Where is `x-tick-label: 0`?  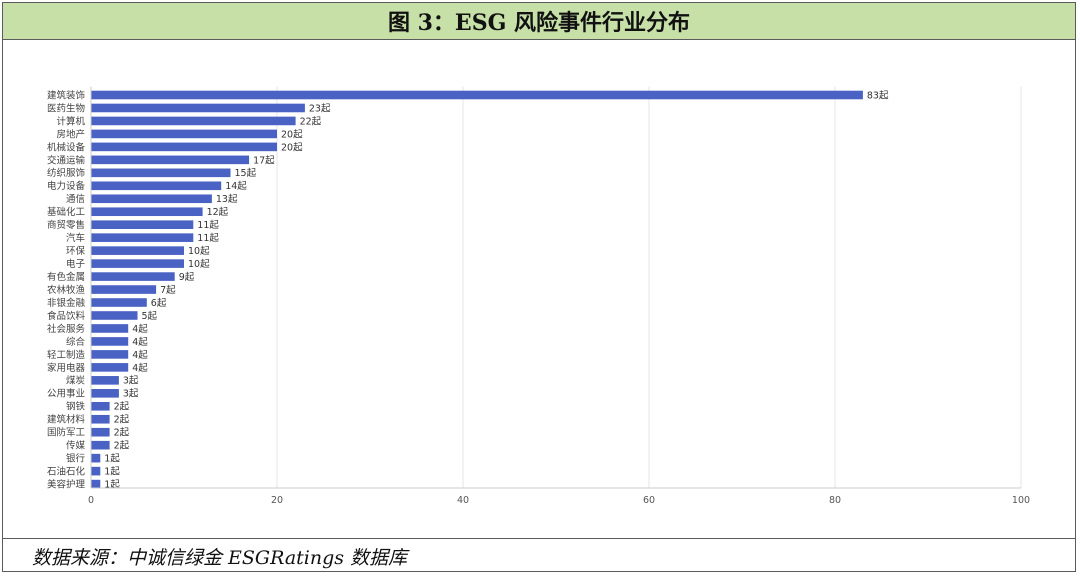 x-tick-label: 0 is located at coordinates (91, 500).